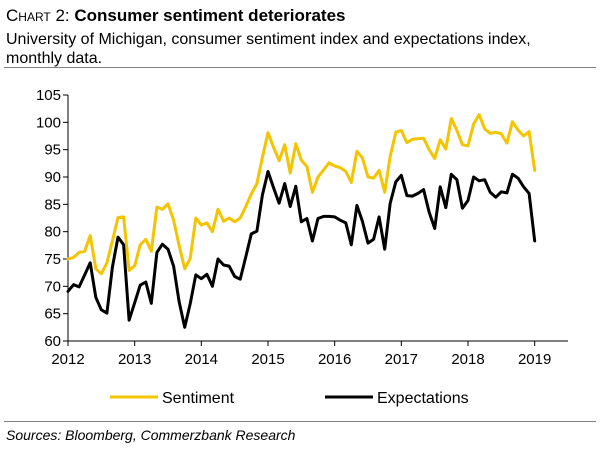  Describe the element at coordinates (201, 359) in the screenshot. I see `x-tick-label: 2014` at that location.